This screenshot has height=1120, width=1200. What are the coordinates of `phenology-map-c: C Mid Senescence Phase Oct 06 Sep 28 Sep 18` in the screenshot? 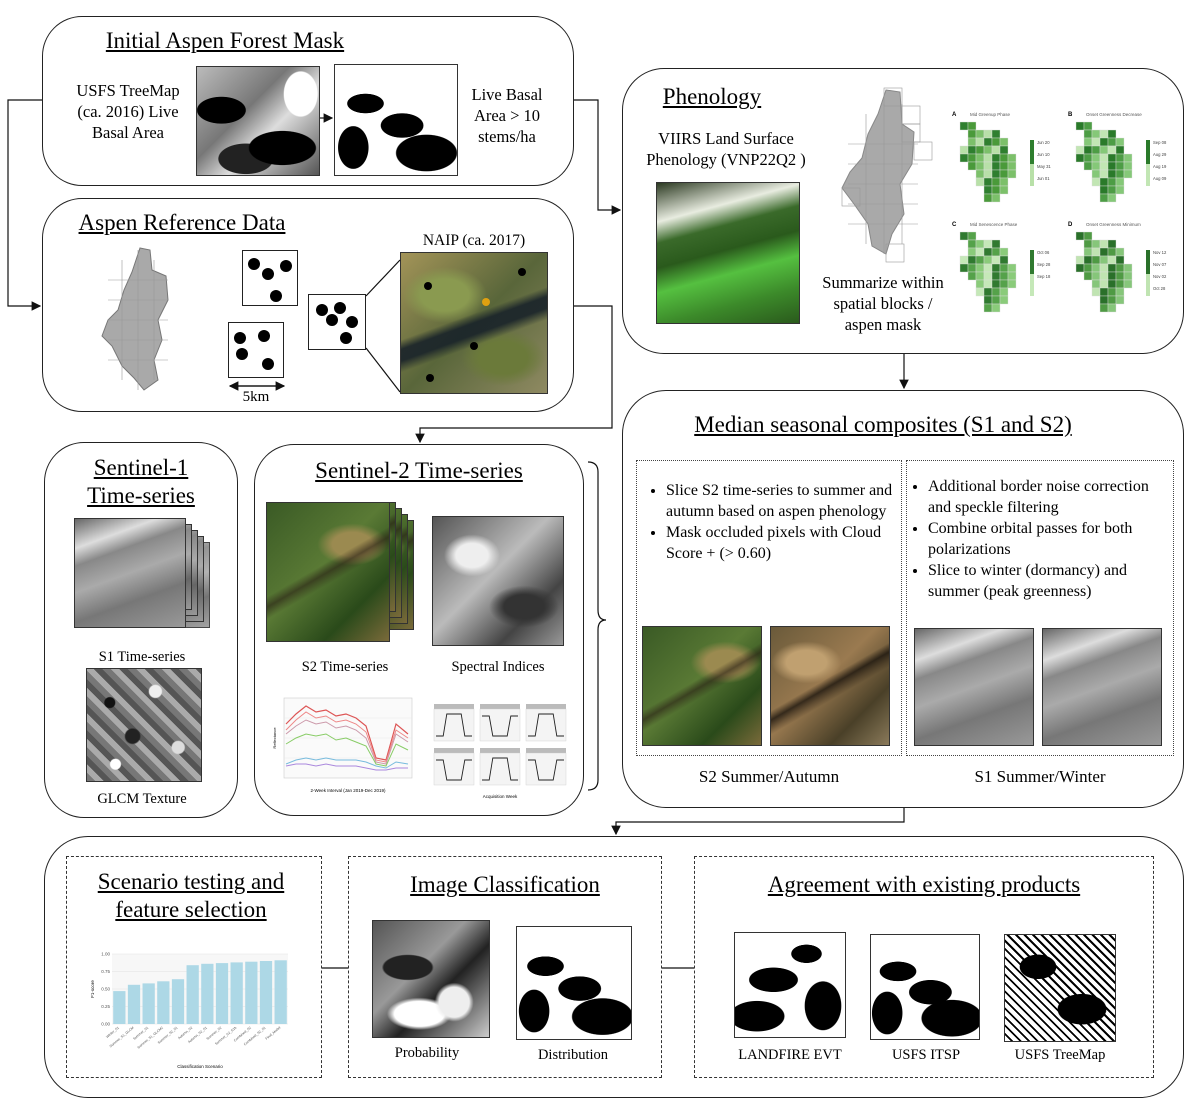 It's located at (1005, 272).